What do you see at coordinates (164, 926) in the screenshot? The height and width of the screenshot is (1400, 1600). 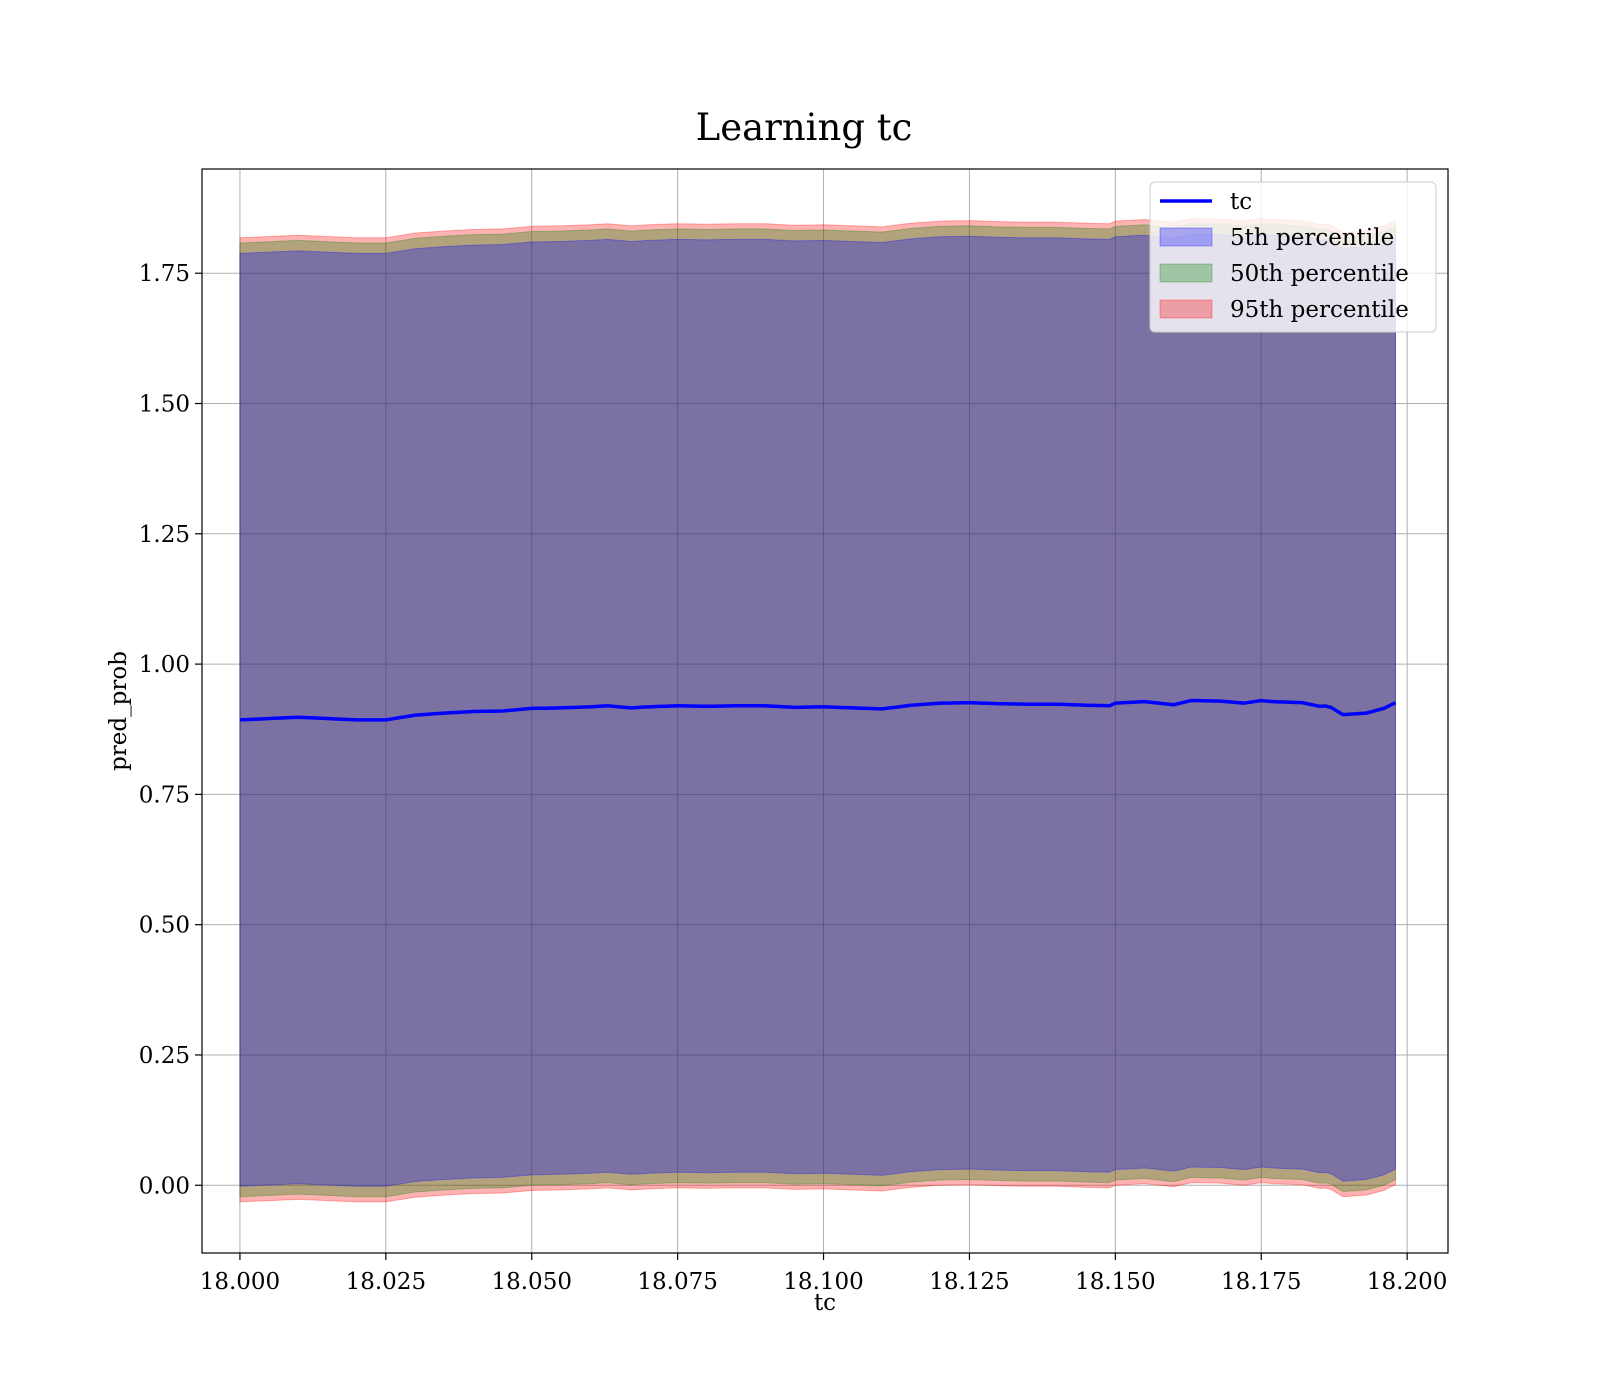 I see `y-tick-label: 0.50` at bounding box center [164, 926].